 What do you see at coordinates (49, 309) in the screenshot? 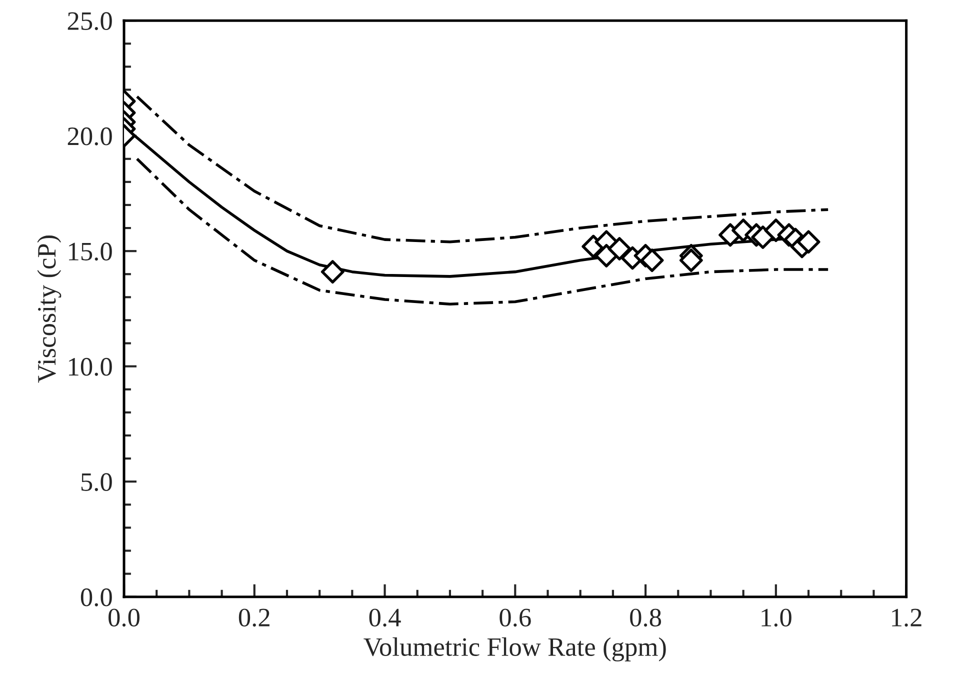
I see `y-axis-title: Viscosity (cP)` at bounding box center [49, 309].